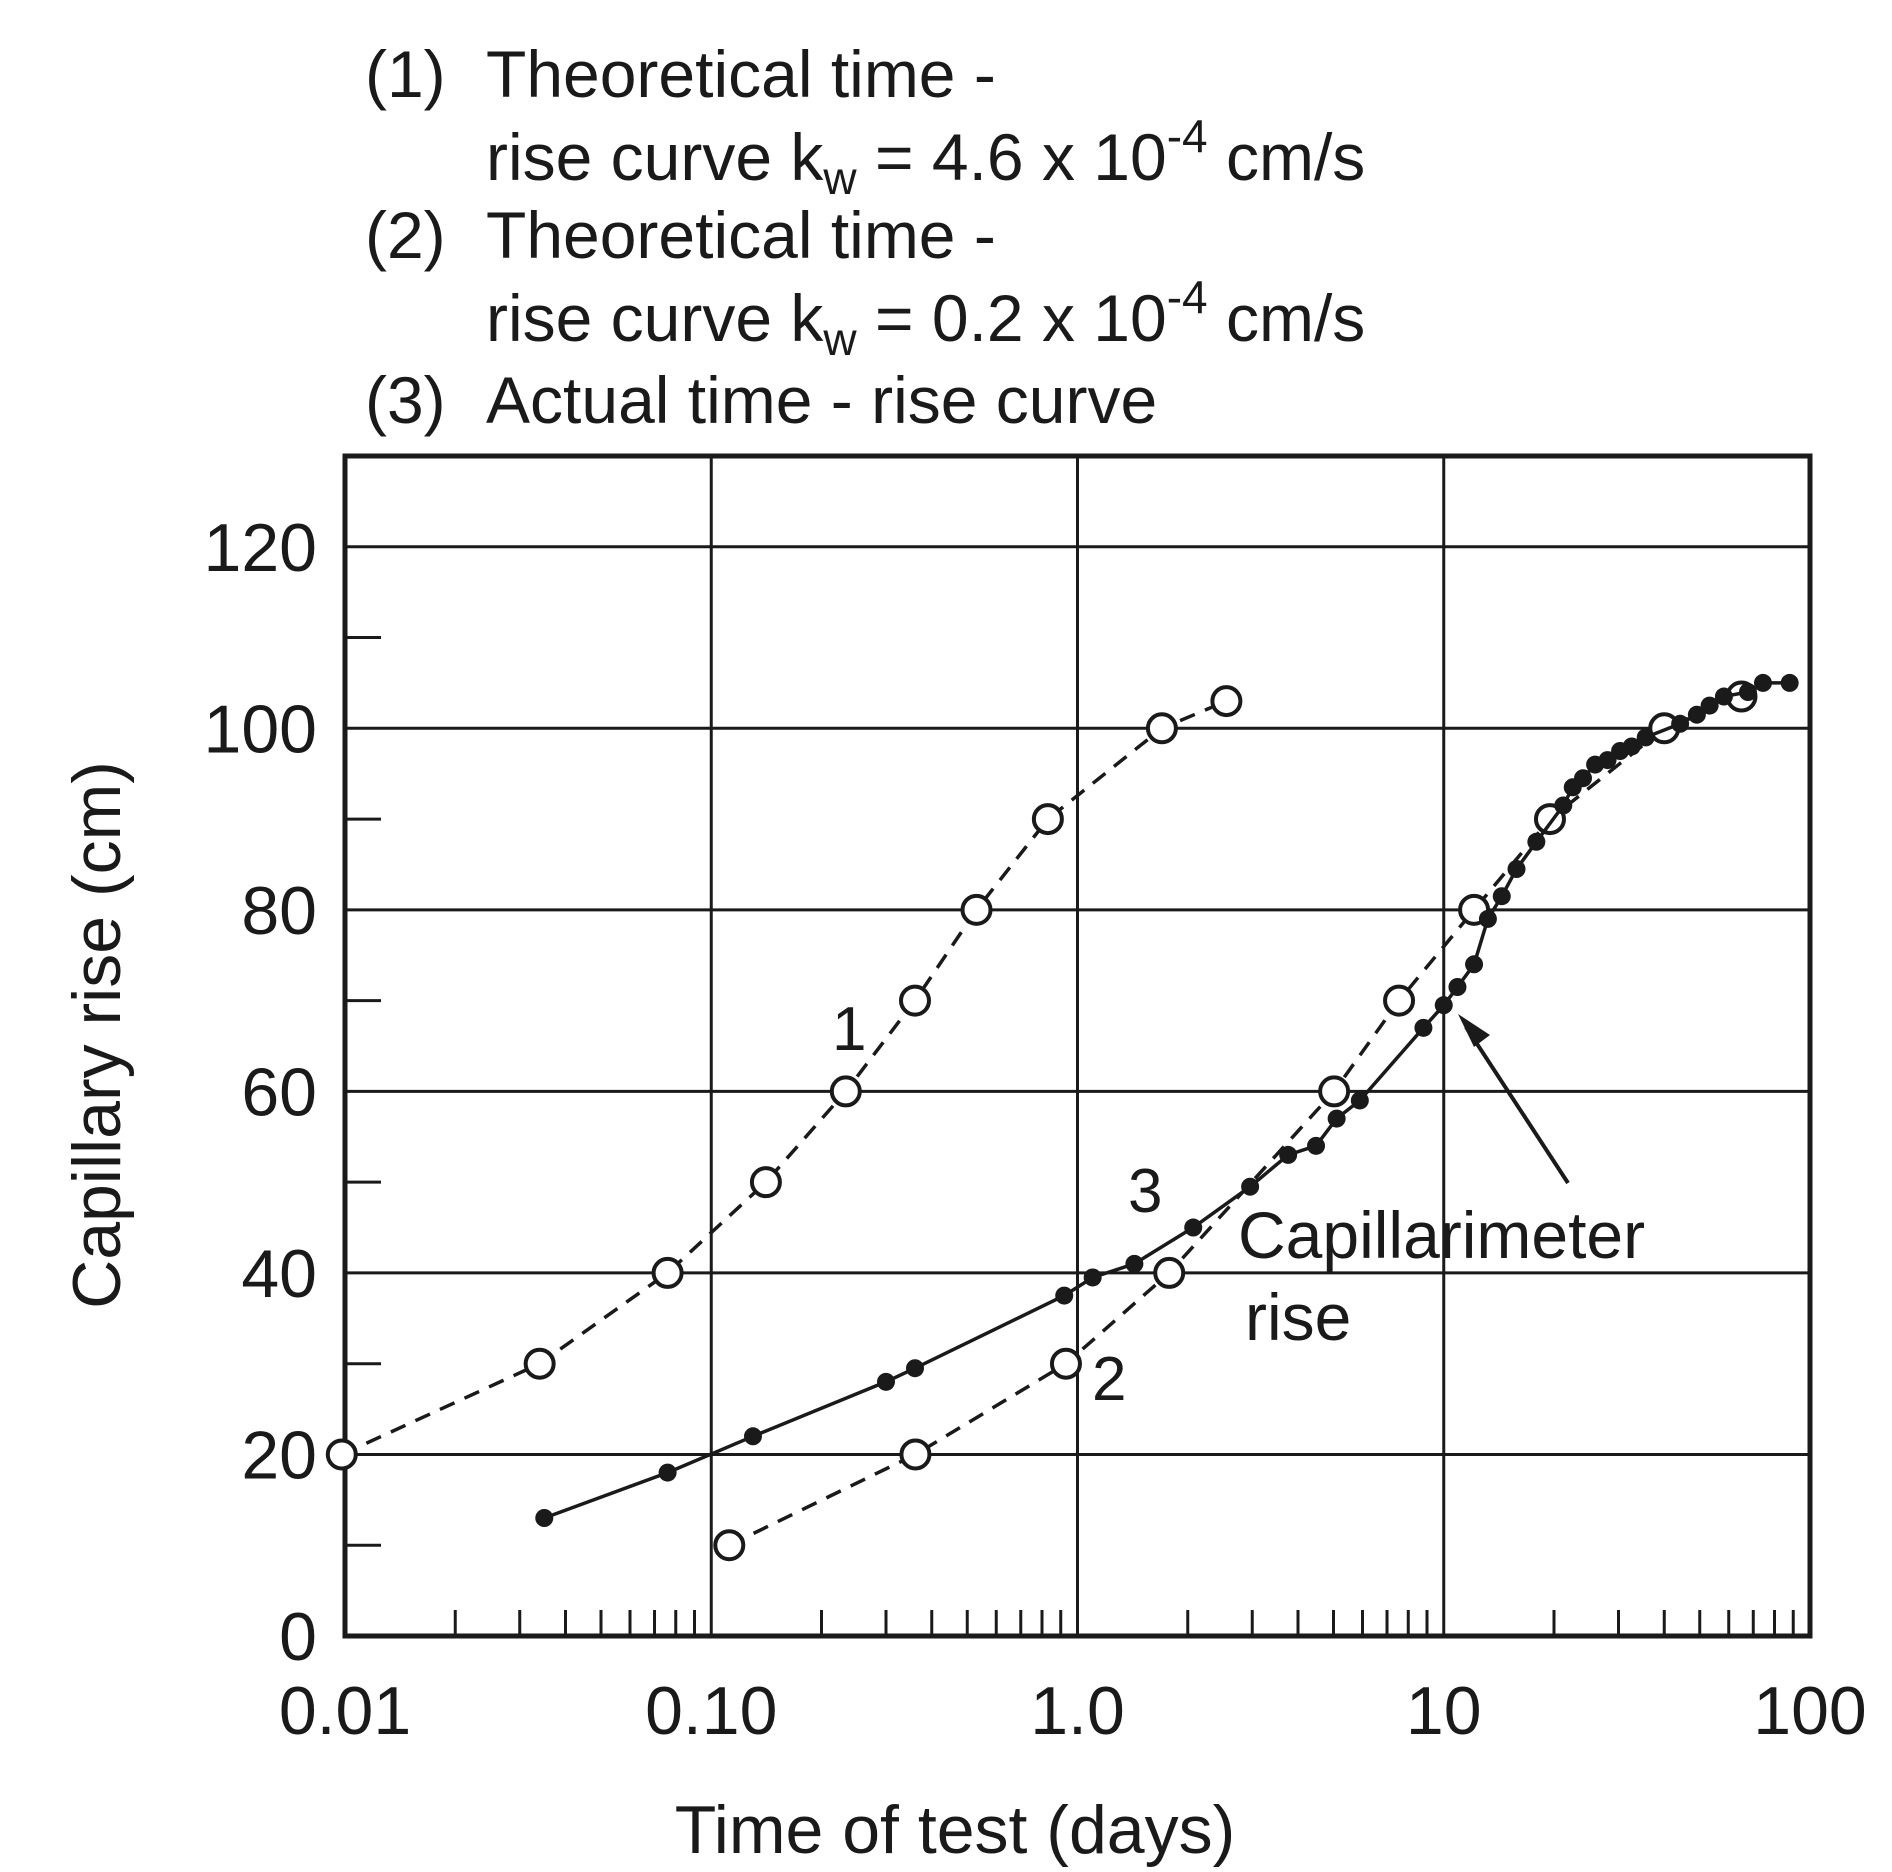 The height and width of the screenshot is (1872, 1892). I want to click on capillarimeter-label-rise: rise, so click(1298, 1317).